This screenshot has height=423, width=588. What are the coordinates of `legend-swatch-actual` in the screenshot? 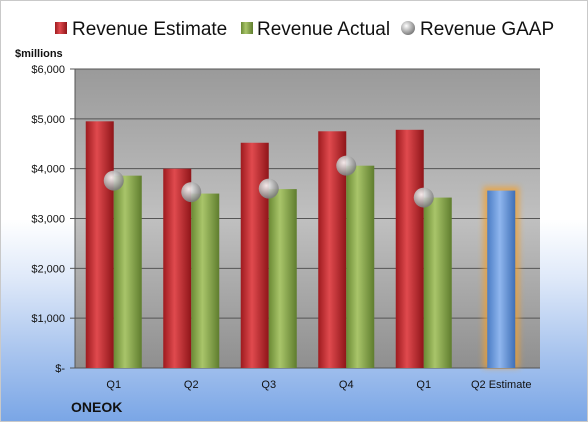 It's located at (247, 28).